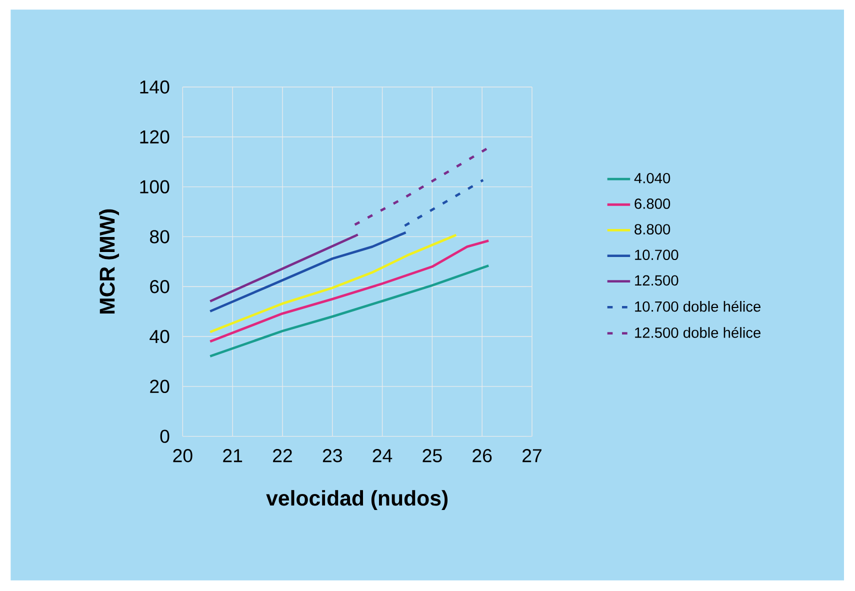 The image size is (855, 591). Describe the element at coordinates (432, 455) in the screenshot. I see `x-tick-label: 25` at that location.